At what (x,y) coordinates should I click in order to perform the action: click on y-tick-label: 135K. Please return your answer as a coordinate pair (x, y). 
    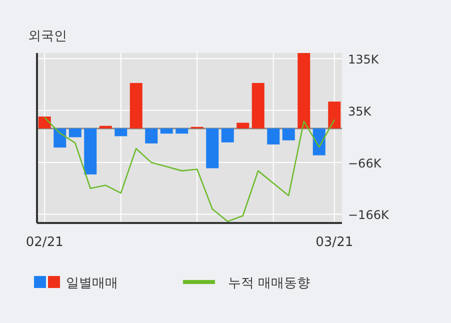
    Looking at the image, I should click on (364, 59).